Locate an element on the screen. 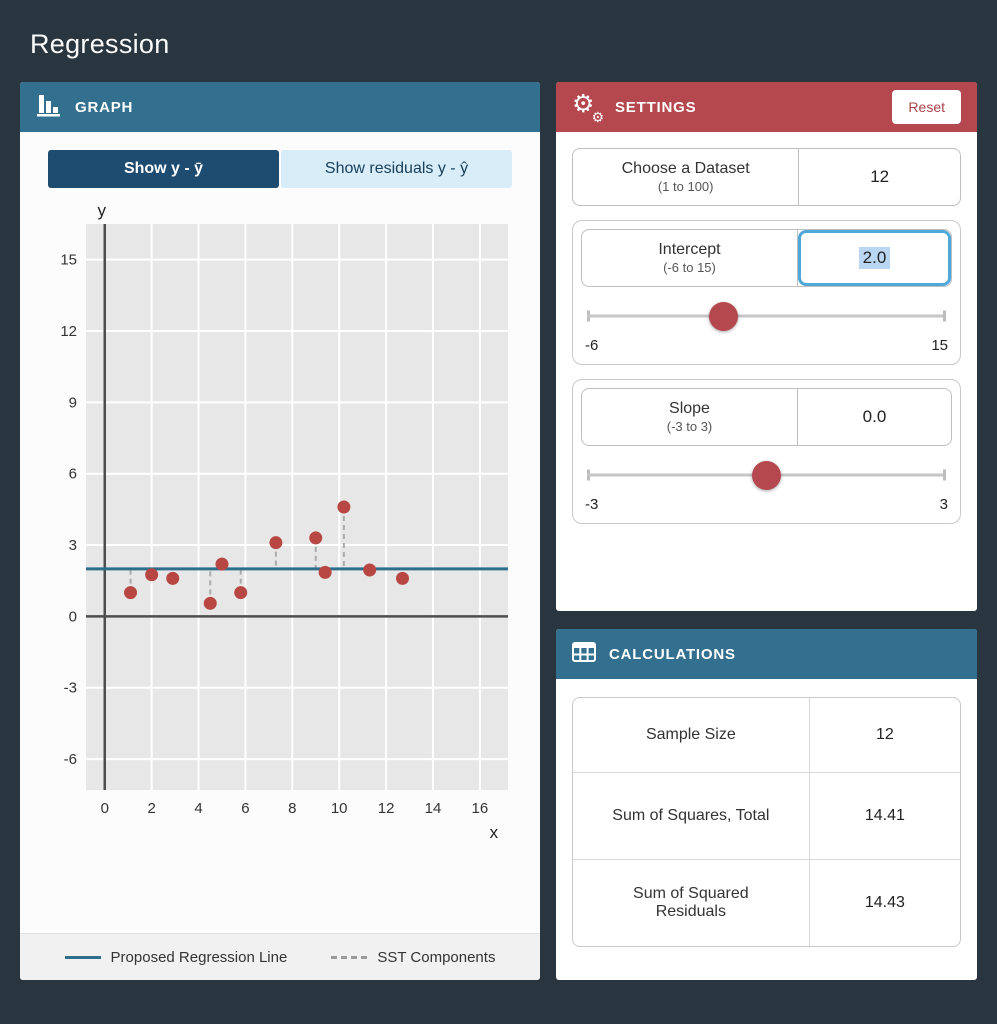 Image resolution: width=997 pixels, height=1024 pixels. intercept-slider is located at coordinates (766, 316).